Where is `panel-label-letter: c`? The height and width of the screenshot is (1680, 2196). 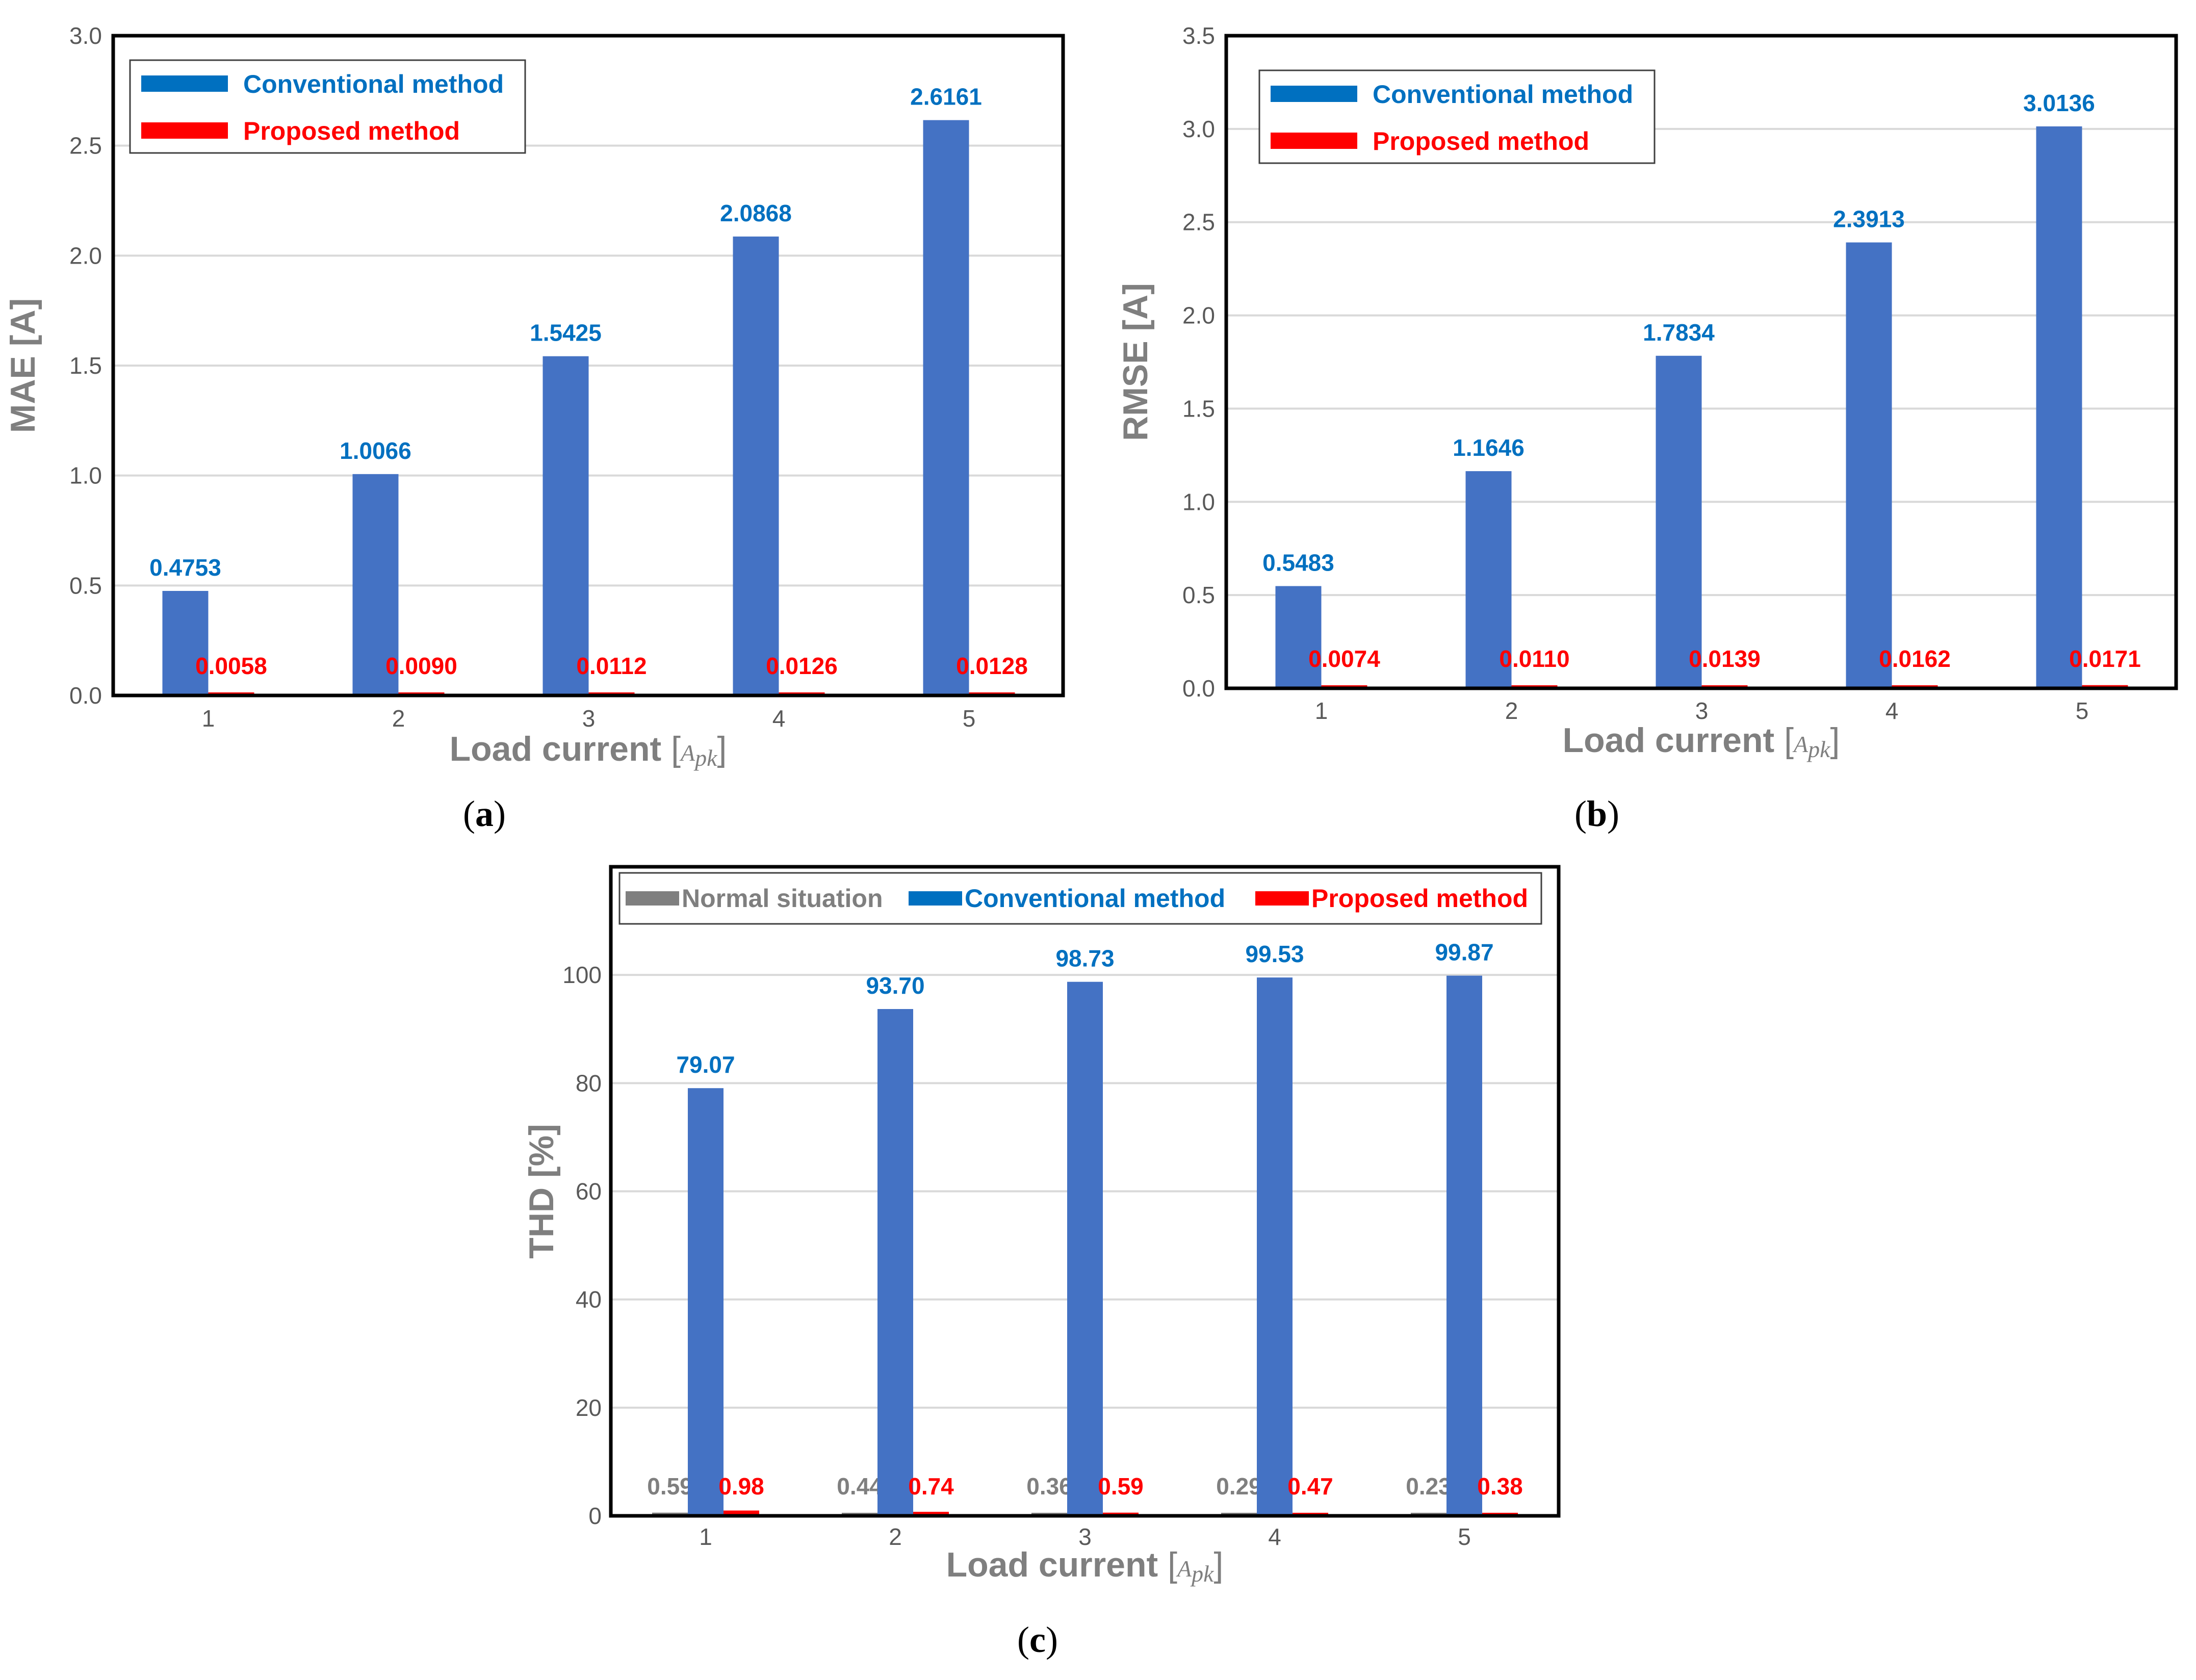
panel-label-letter: c is located at coordinates (1037, 1639).